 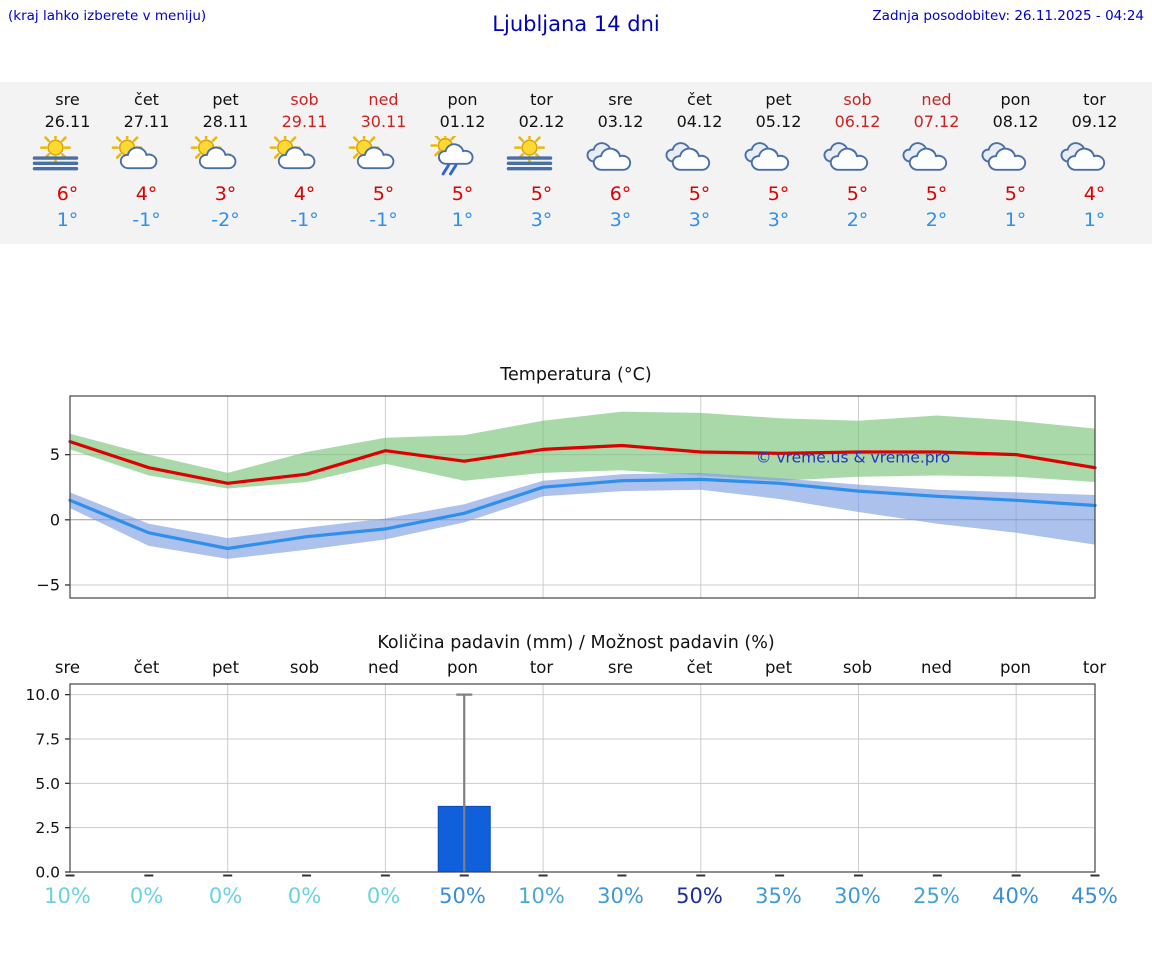 I want to click on svg-text: 2.5, so click(x=47, y=828).